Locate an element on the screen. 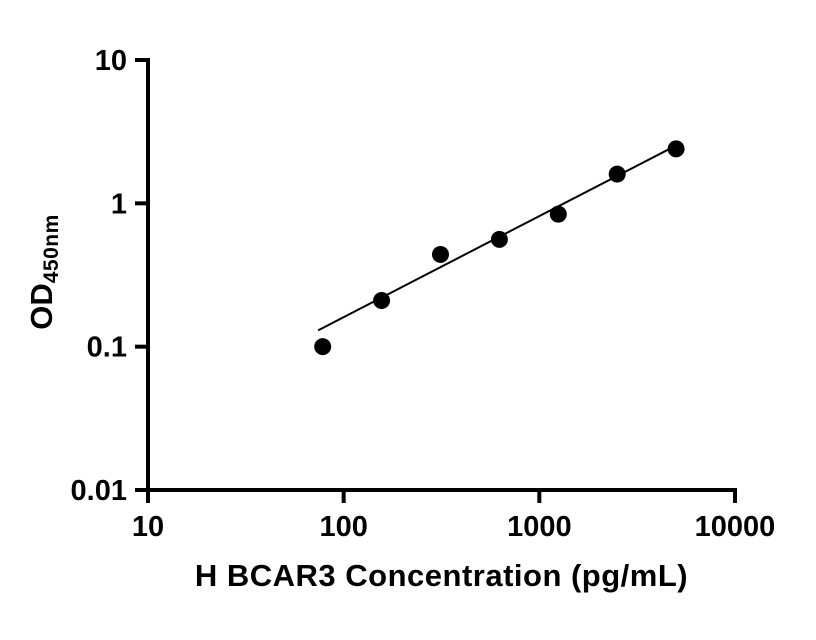  y-tick-label: 10 is located at coordinates (111, 61).